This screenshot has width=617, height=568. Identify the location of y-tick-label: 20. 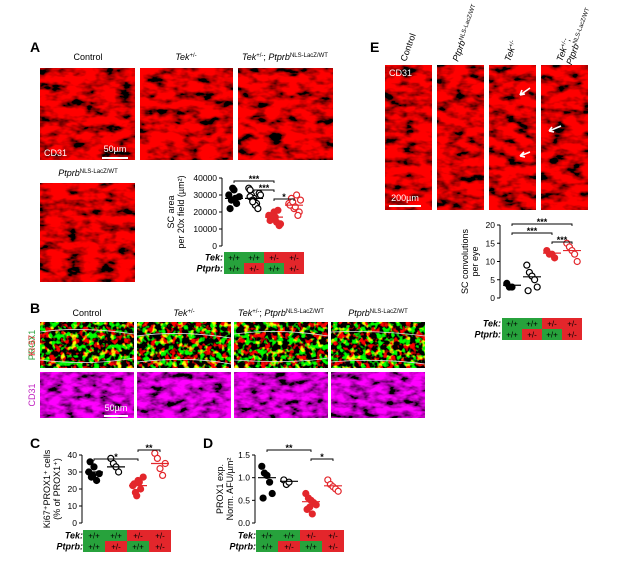
(491, 225).